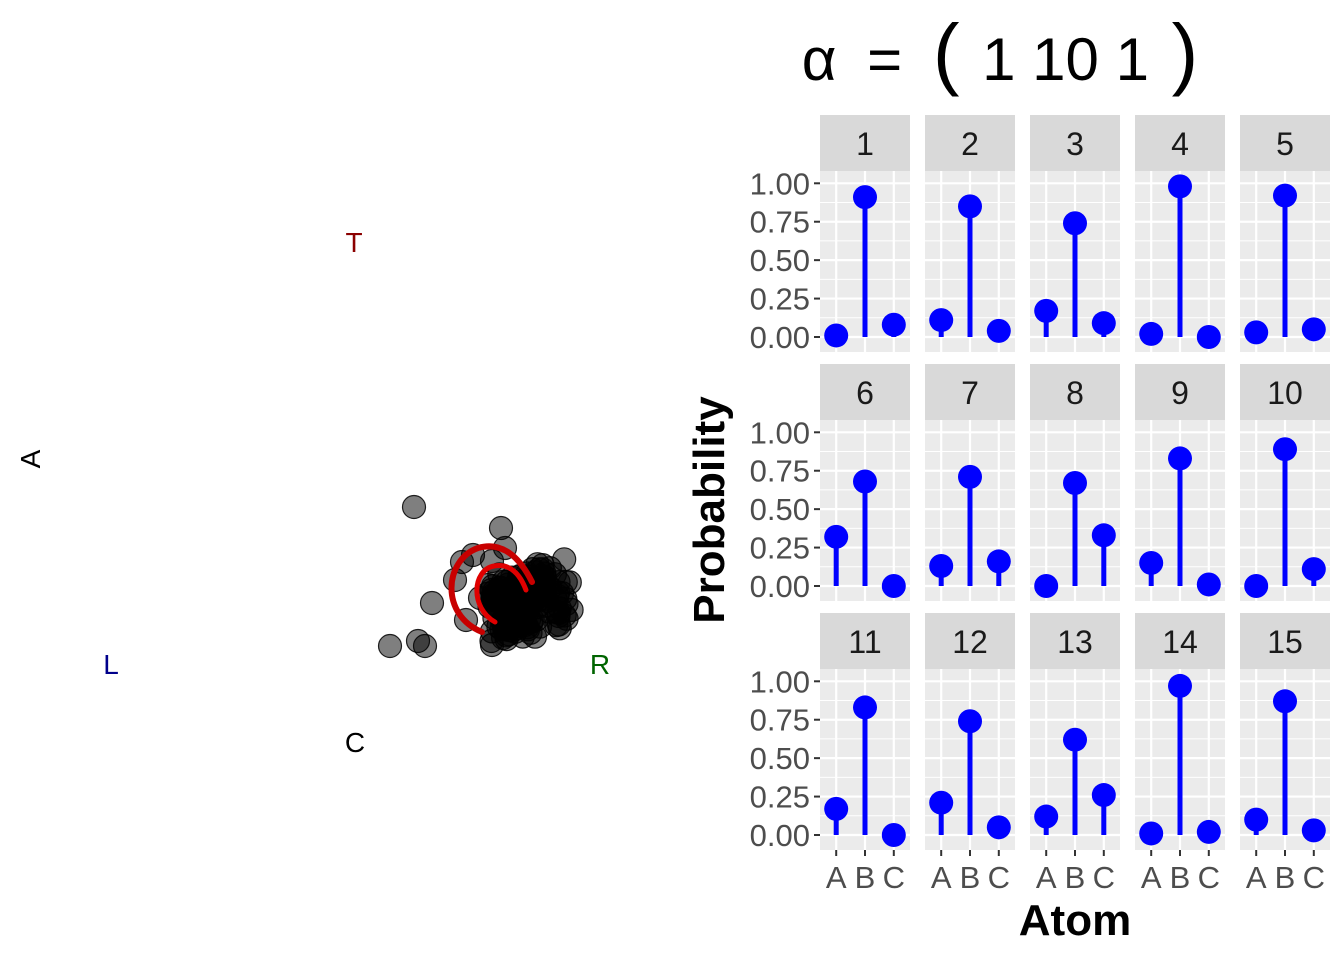  Describe the element at coordinates (1075, 920) in the screenshot. I see `x-axis-title: Atom` at that location.